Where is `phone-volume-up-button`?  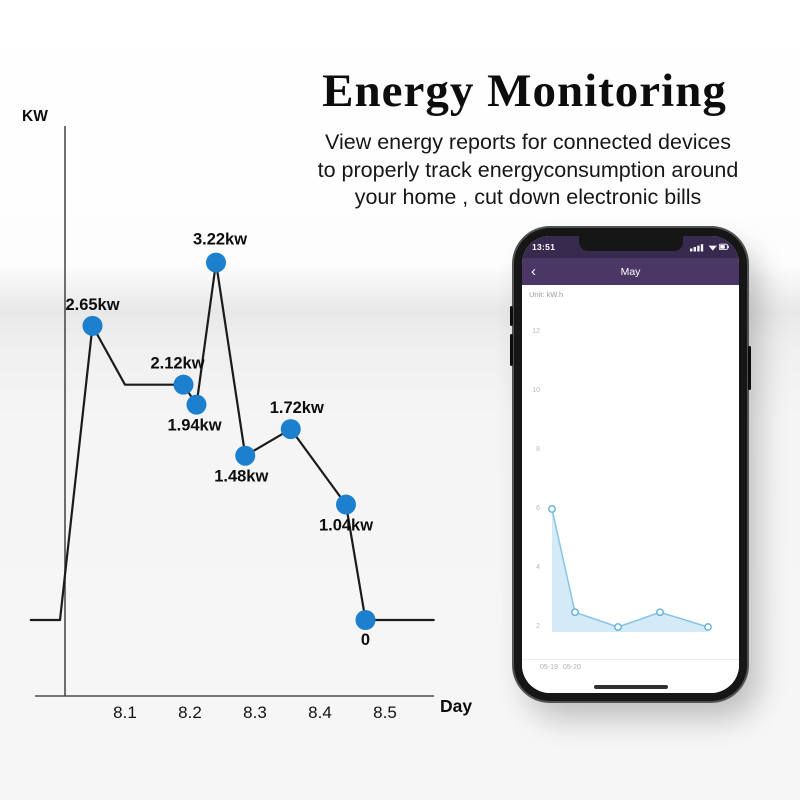
phone-volume-up-button is located at coordinates (511, 316).